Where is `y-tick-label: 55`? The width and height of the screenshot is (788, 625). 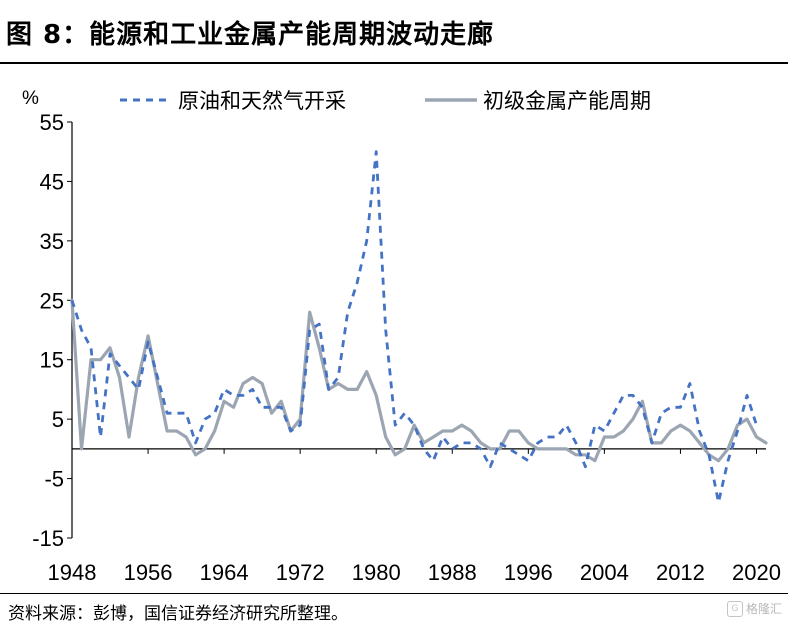
y-tick-label: 55 is located at coordinates (52, 122).